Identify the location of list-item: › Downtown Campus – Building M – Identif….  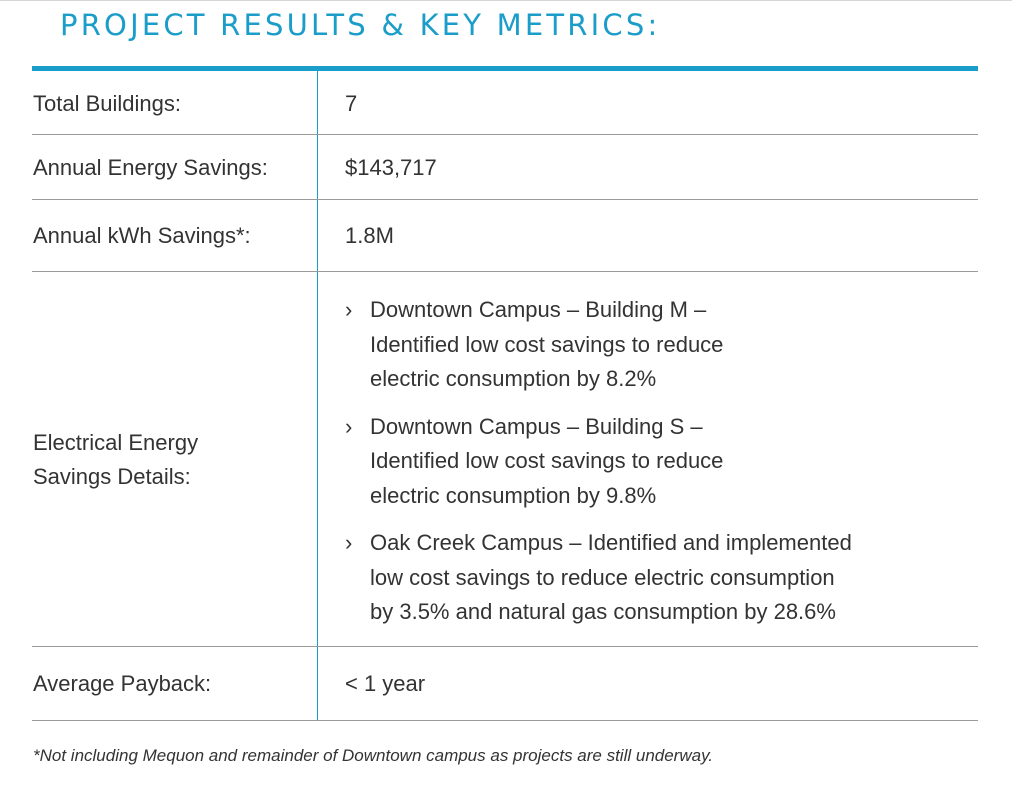
(660, 345).